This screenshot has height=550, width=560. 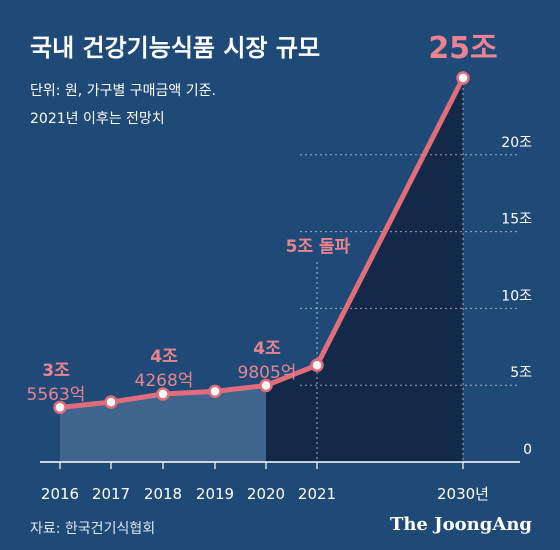 I want to click on data-label-value-2: 4268억, so click(x=164, y=381).